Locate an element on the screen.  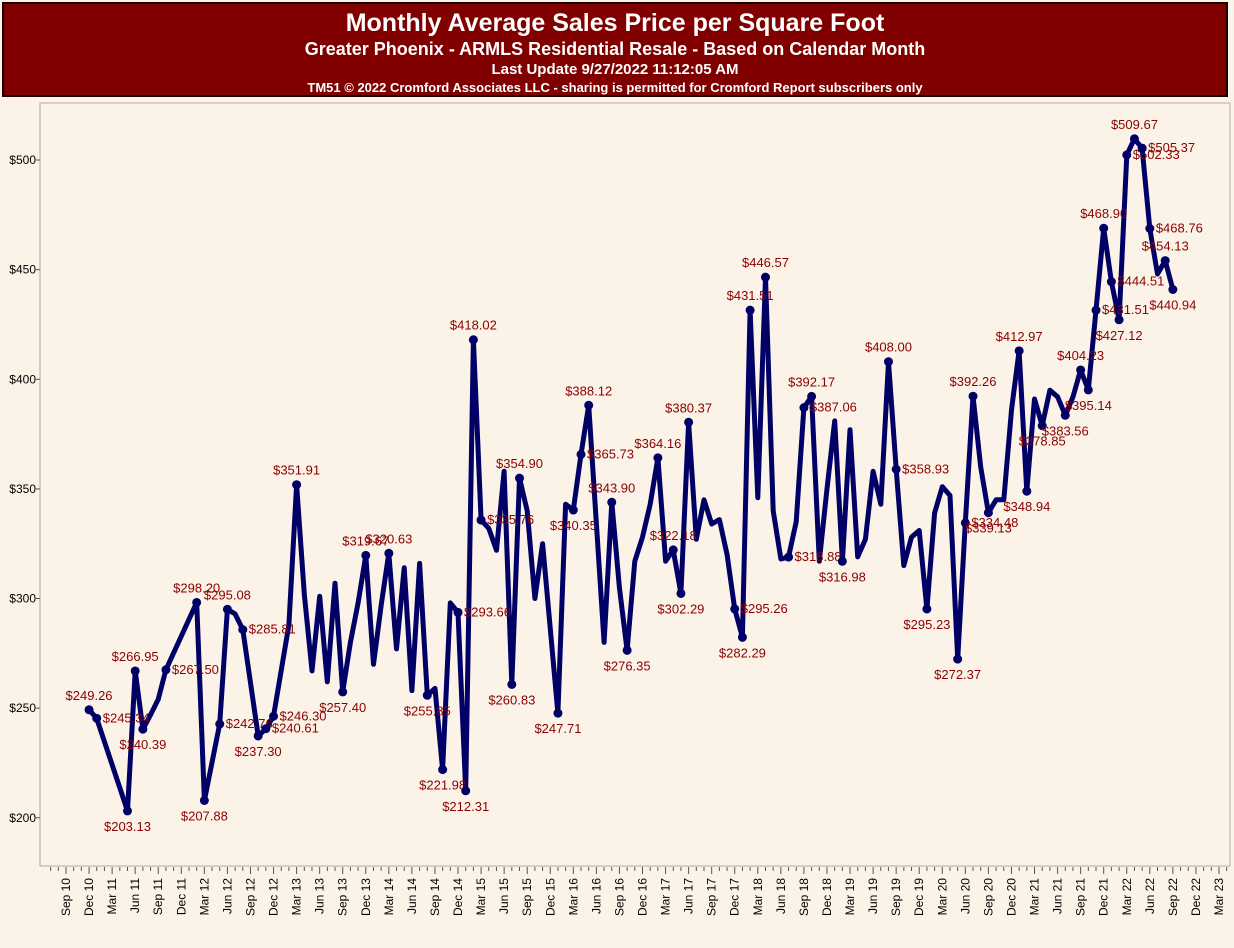
x-tick-label: Dec 18 is located at coordinates (827, 897).